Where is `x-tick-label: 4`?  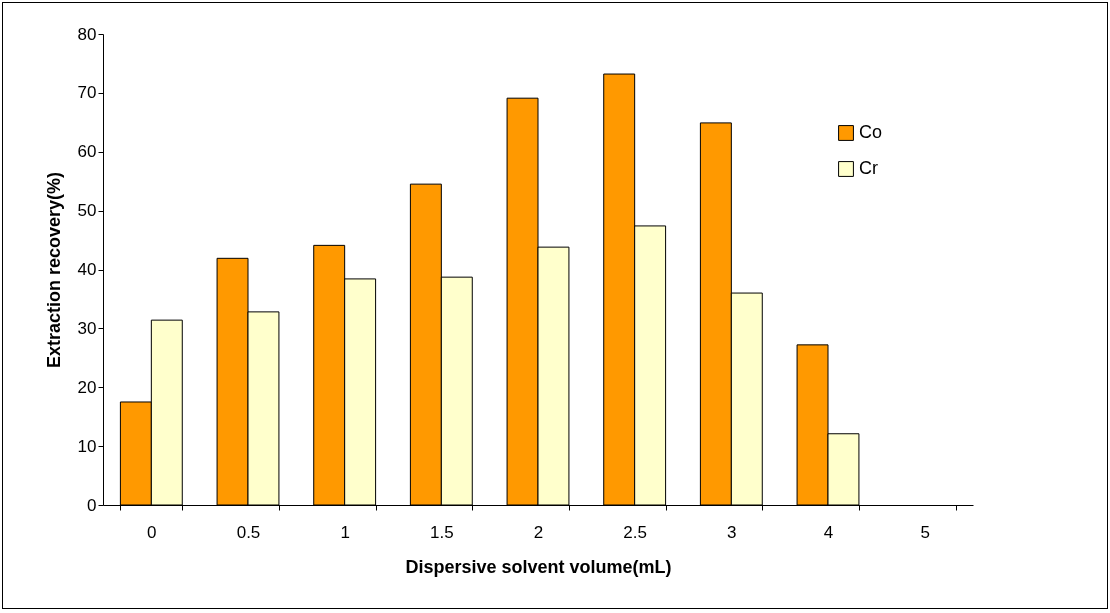 x-tick-label: 4 is located at coordinates (828, 532).